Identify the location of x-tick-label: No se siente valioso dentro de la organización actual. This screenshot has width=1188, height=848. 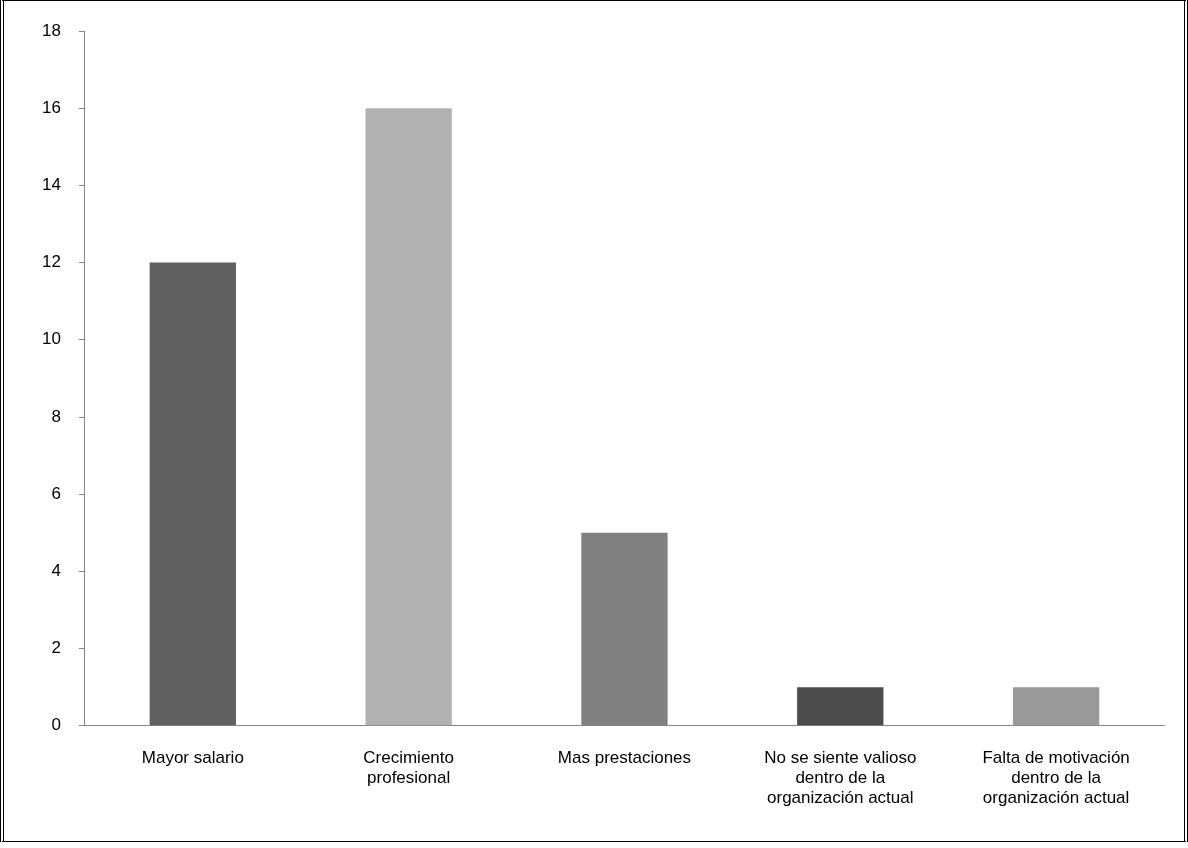
(840, 777).